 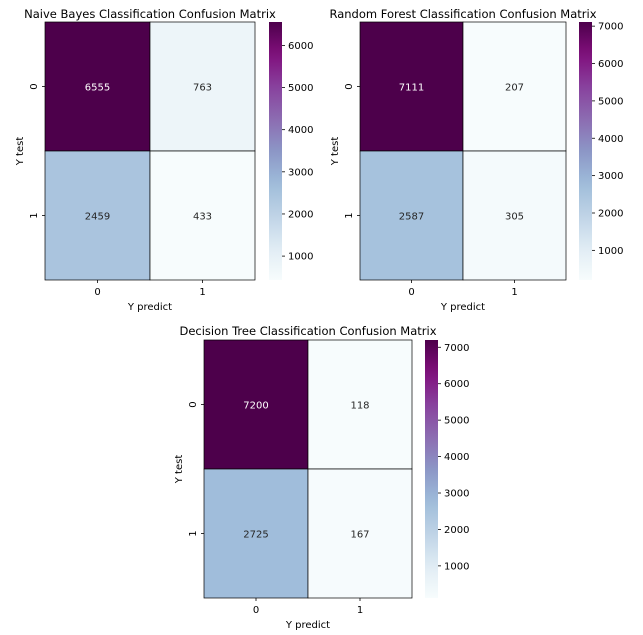 I want to click on cell-value-label: 6555, so click(x=97, y=88).